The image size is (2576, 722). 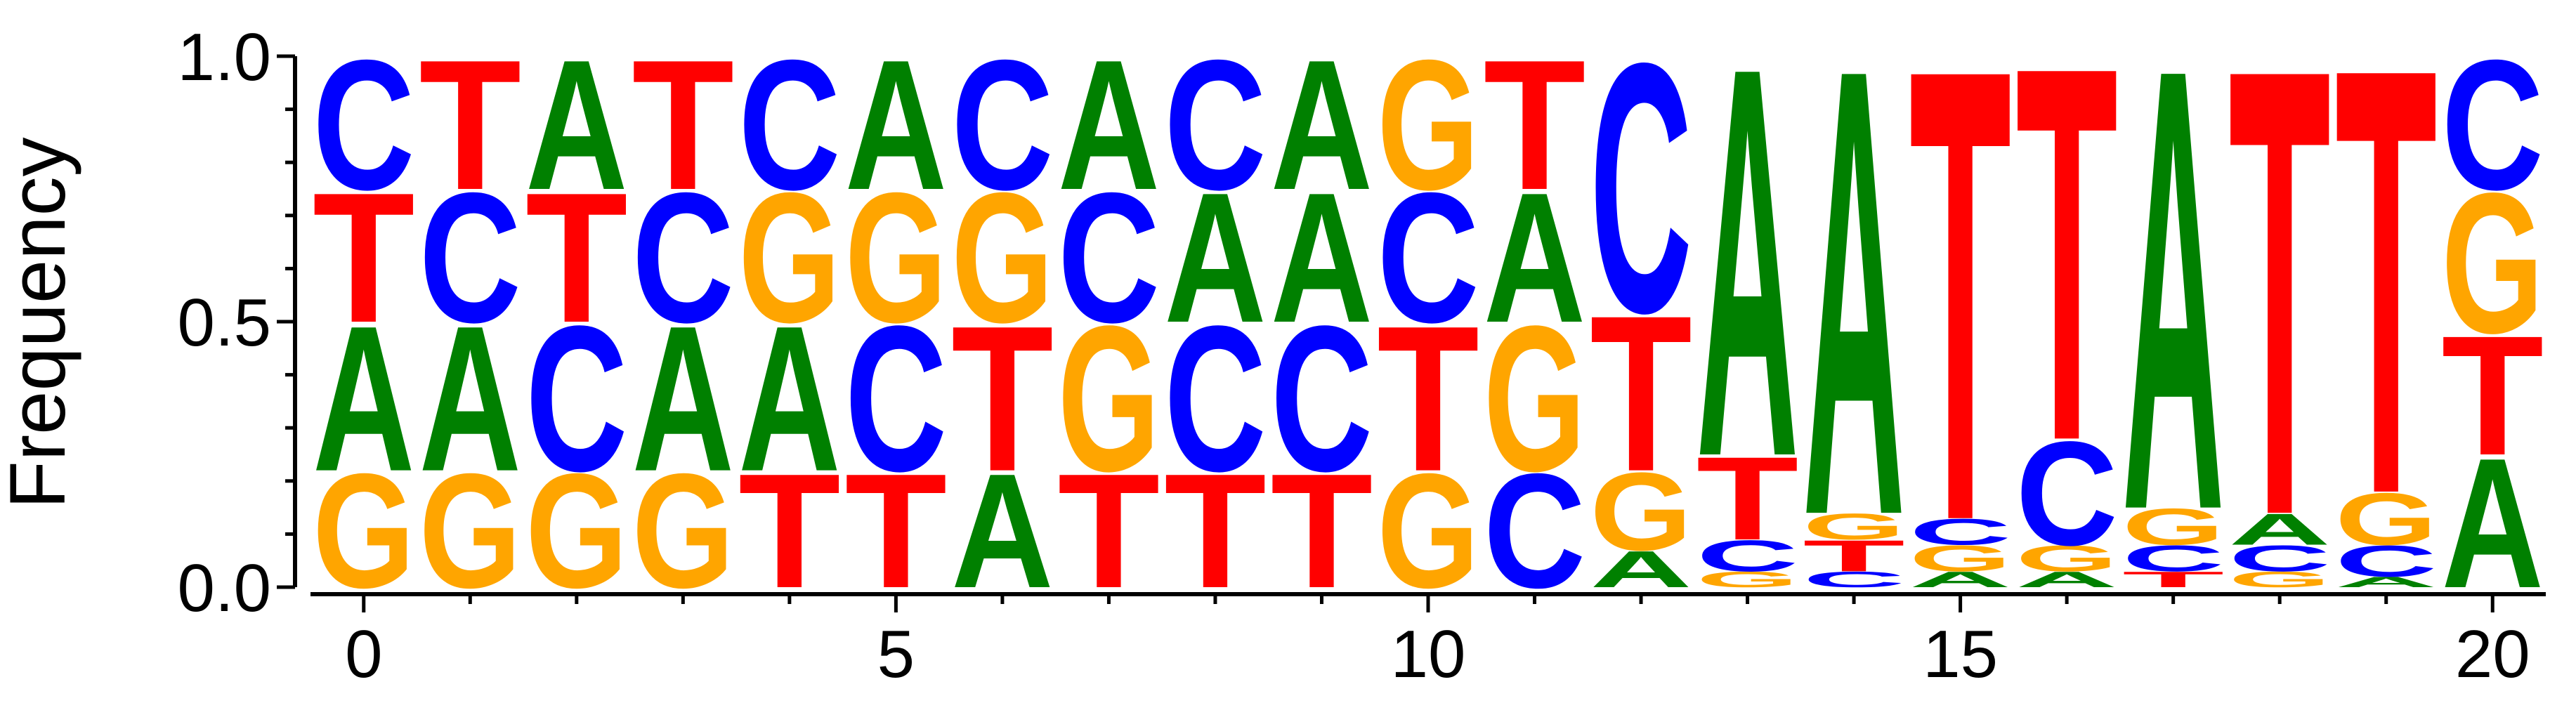 What do you see at coordinates (1960, 579) in the screenshot?
I see `logo-letter-A-pos-15: A` at bounding box center [1960, 579].